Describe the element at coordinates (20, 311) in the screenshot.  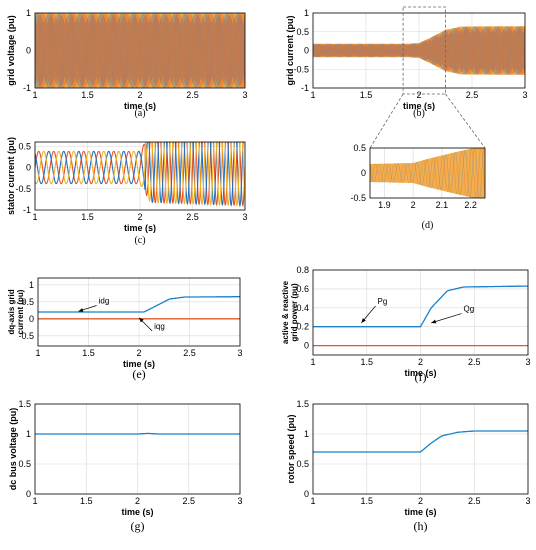
I see `y-axis-label-line: current (pu)` at that location.